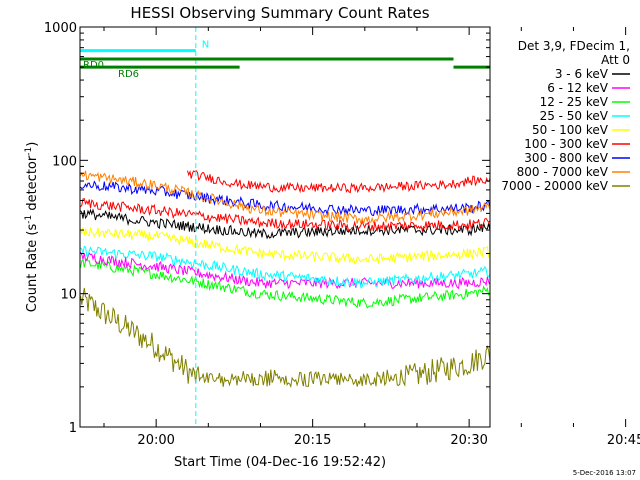 Image resolution: width=640 pixels, height=480 pixels. Describe the element at coordinates (563, 172) in the screenshot. I see `legend-label-8: 800 - 7000 keV` at that location.